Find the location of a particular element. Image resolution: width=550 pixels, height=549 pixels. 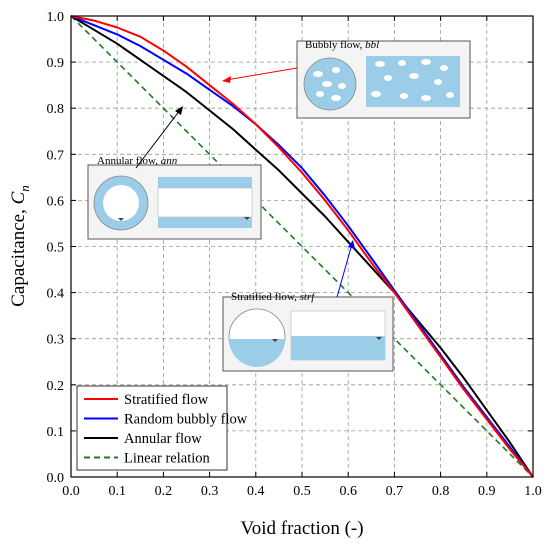

x-axis-title: Void fraction (-) is located at coordinates (301, 528).